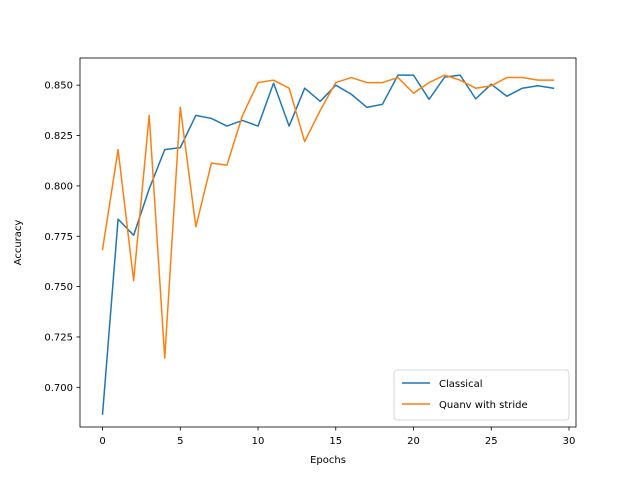 This screenshot has width=640, height=480. What do you see at coordinates (58, 337) in the screenshot?
I see `y-tick-label: 0.725` at bounding box center [58, 337].